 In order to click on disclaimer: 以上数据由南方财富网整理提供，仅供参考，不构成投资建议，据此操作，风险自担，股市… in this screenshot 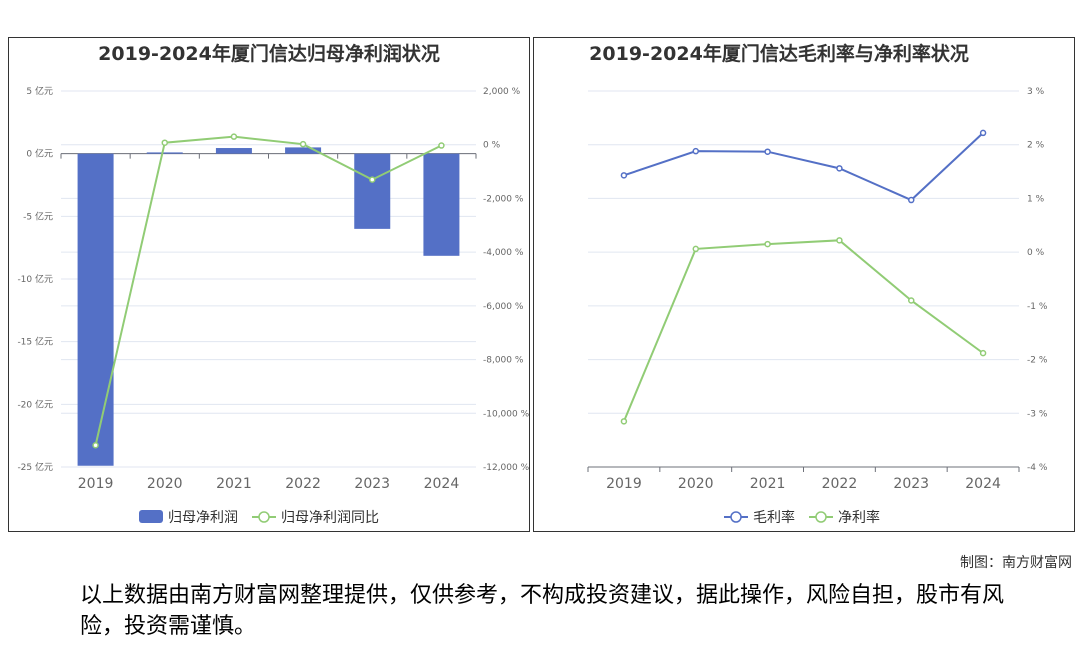, I will do `click(542, 611)`.